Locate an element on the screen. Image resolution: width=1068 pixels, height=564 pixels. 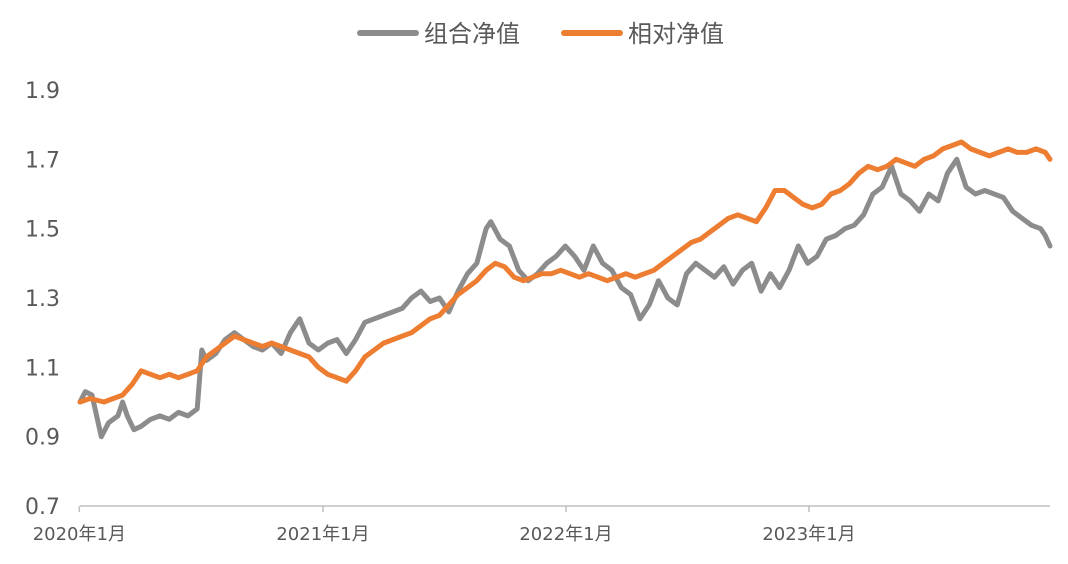
y-tick-label: 1.5 is located at coordinates (42, 230).